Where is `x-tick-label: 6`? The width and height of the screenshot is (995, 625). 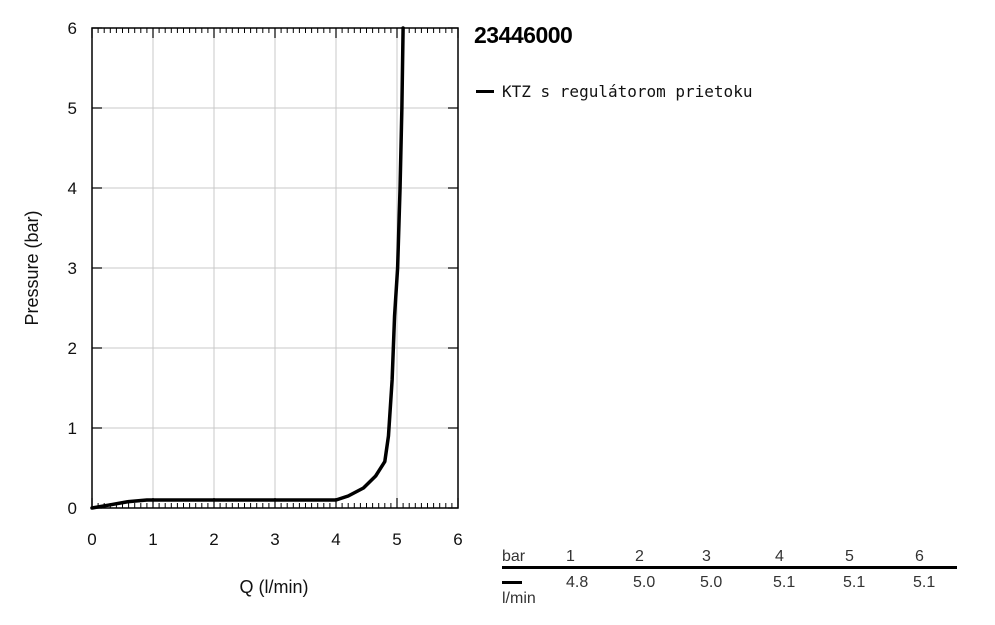 x-tick-label: 6 is located at coordinates (457, 539).